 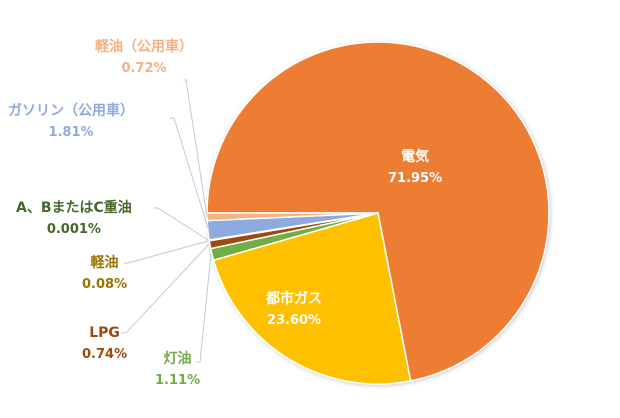 What do you see at coordinates (195, 148) in the screenshot?
I see `leader-keiyu-kouyou` at bounding box center [195, 148].